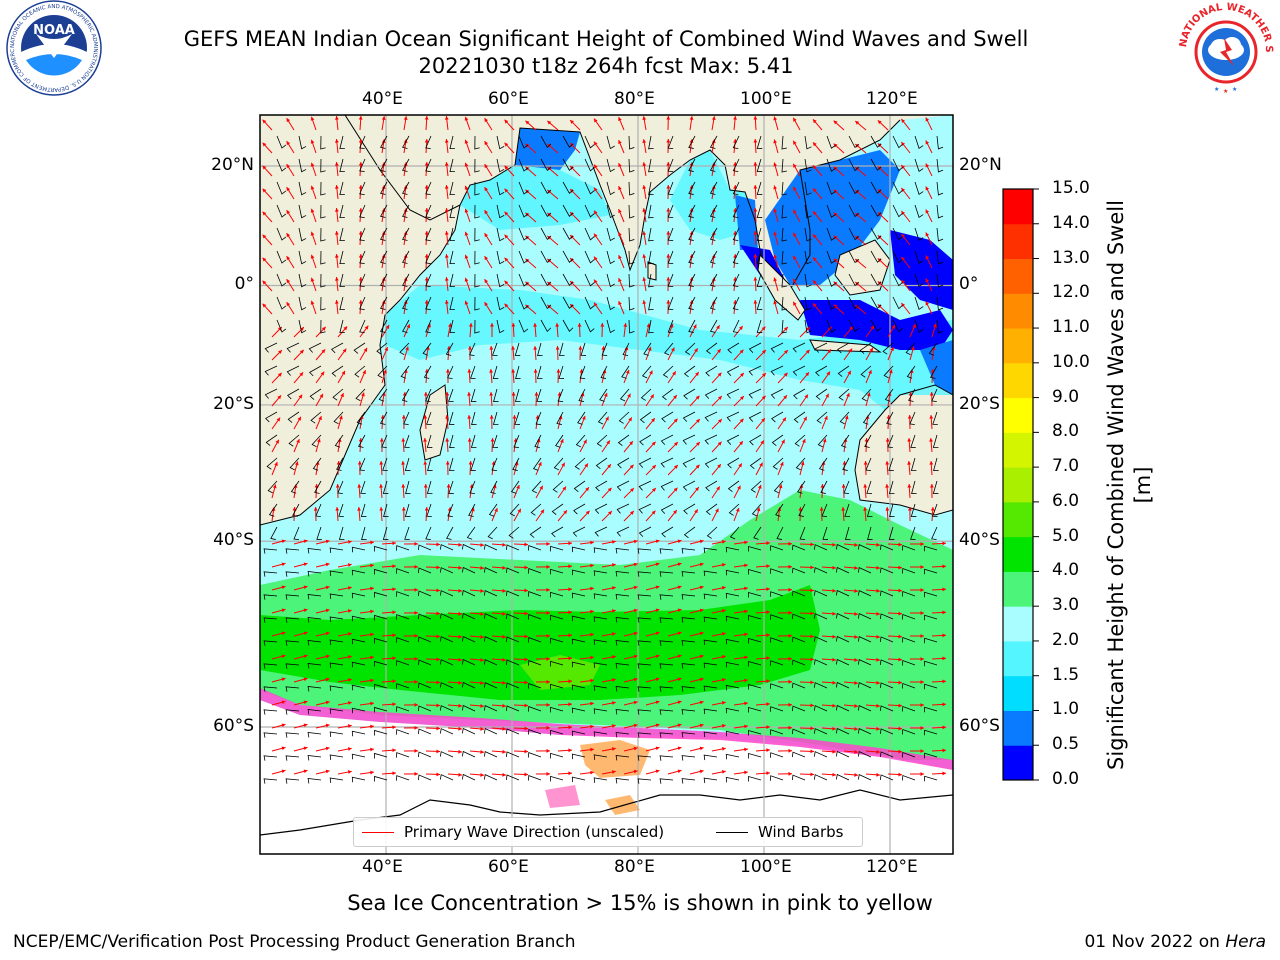  Describe the element at coordinates (979, 540) in the screenshot. I see `lat-tick-right-3: 40°S` at that location.